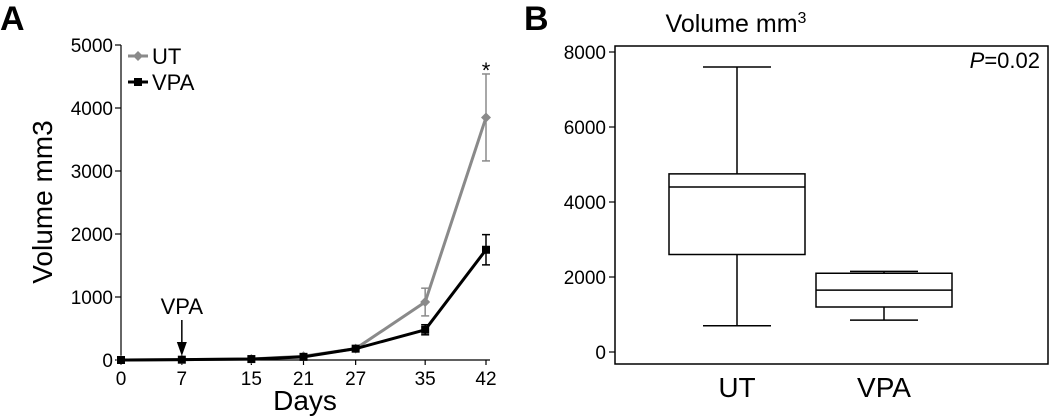 The image size is (1050, 417). Describe the element at coordinates (166, 56) in the screenshot. I see `legend-label: UT` at that location.